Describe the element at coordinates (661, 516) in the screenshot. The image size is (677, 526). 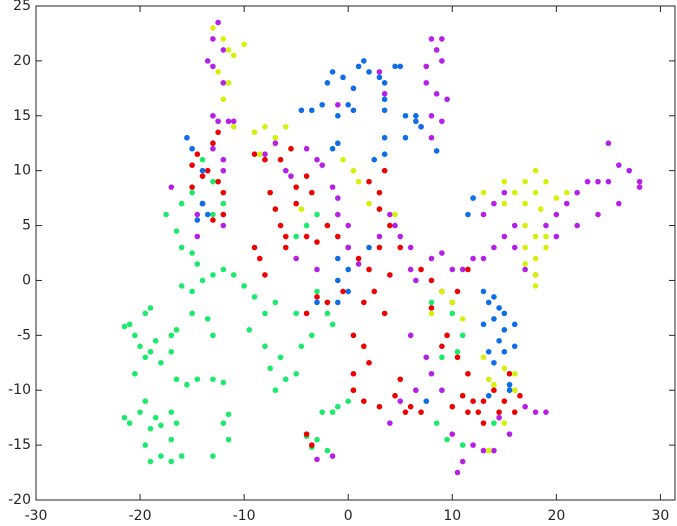
I see `x-tick-label: 30` at that location.